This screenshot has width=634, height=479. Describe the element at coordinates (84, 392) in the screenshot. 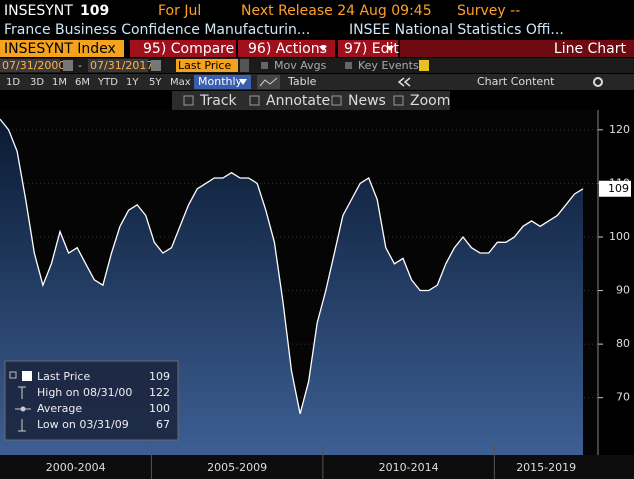

I see `legend-label: High on 08/31/00` at that location.